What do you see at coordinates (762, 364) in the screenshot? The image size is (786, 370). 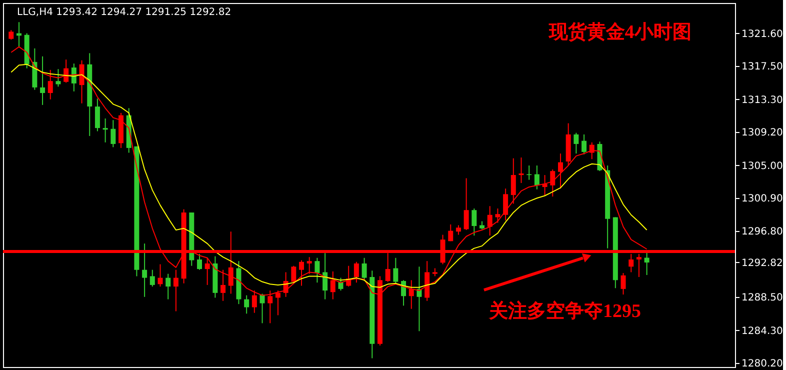 I see `y-tick-label: 1280.20` at bounding box center [762, 364].